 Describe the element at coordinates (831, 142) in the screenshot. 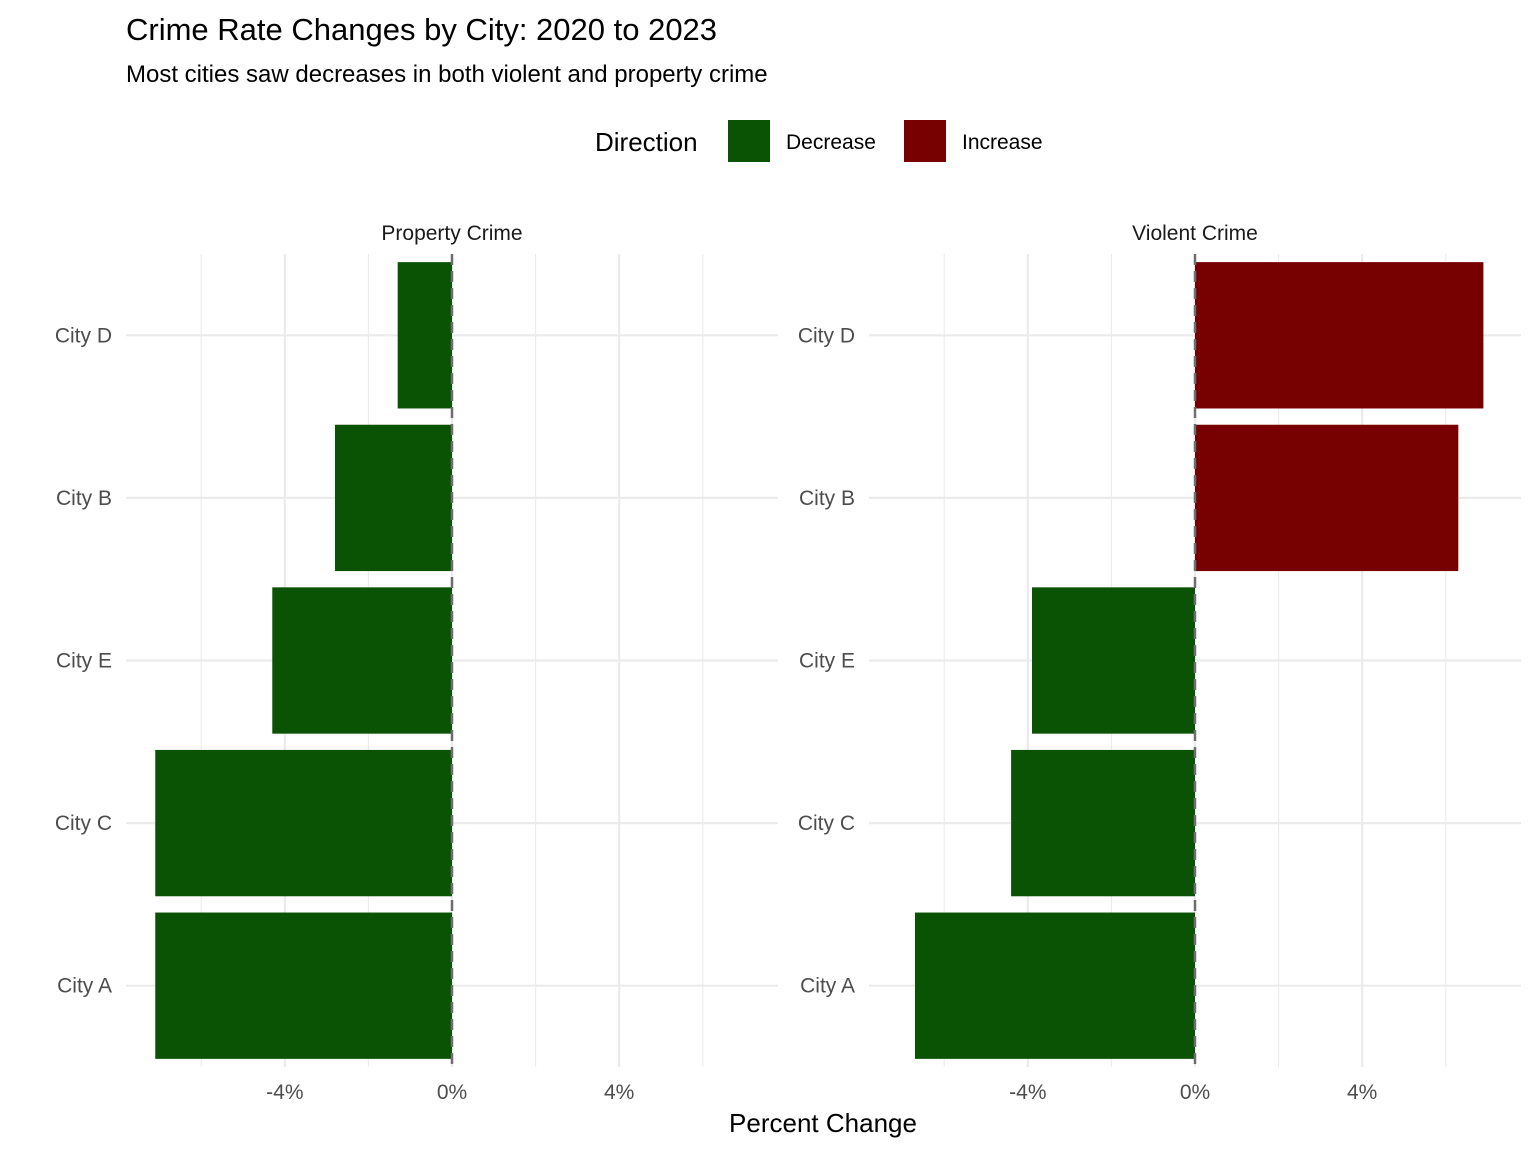

I see `legend-label-decrease: Decrease` at that location.